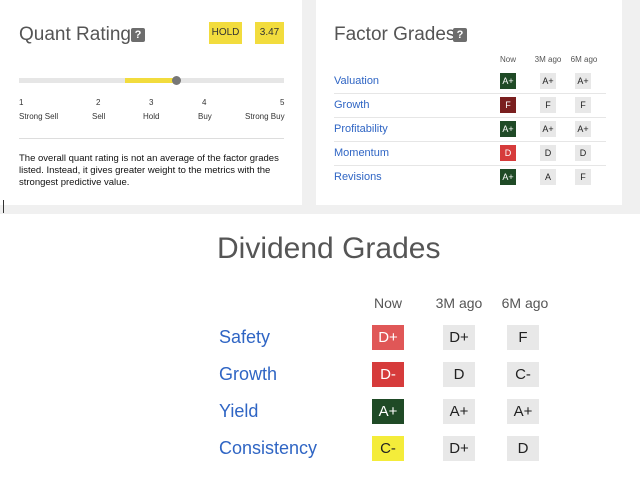 This screenshot has height=483, width=640. Describe the element at coordinates (388, 374) in the screenshot. I see `dividend-grade-growth-now: D-` at that location.